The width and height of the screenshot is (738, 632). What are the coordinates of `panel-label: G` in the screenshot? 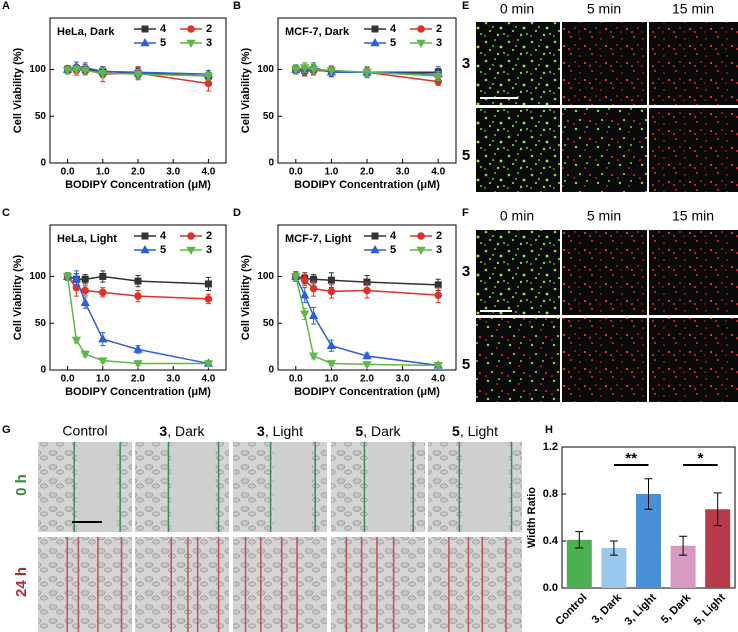 It's located at (6, 430).